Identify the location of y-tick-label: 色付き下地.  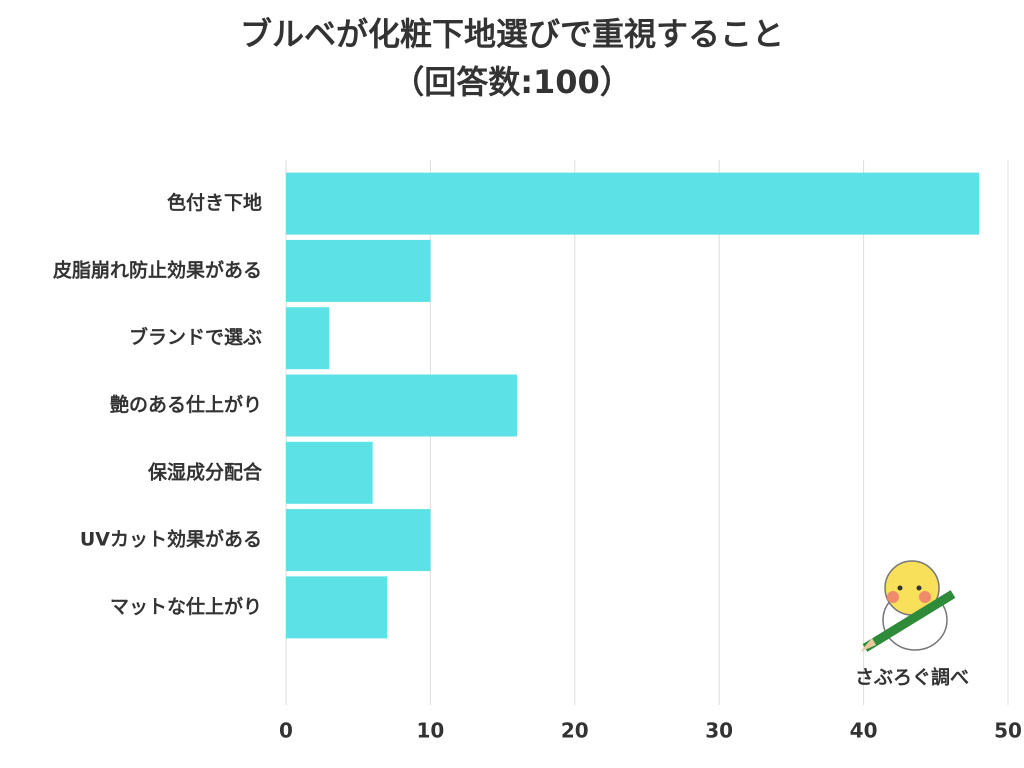
(214, 202).